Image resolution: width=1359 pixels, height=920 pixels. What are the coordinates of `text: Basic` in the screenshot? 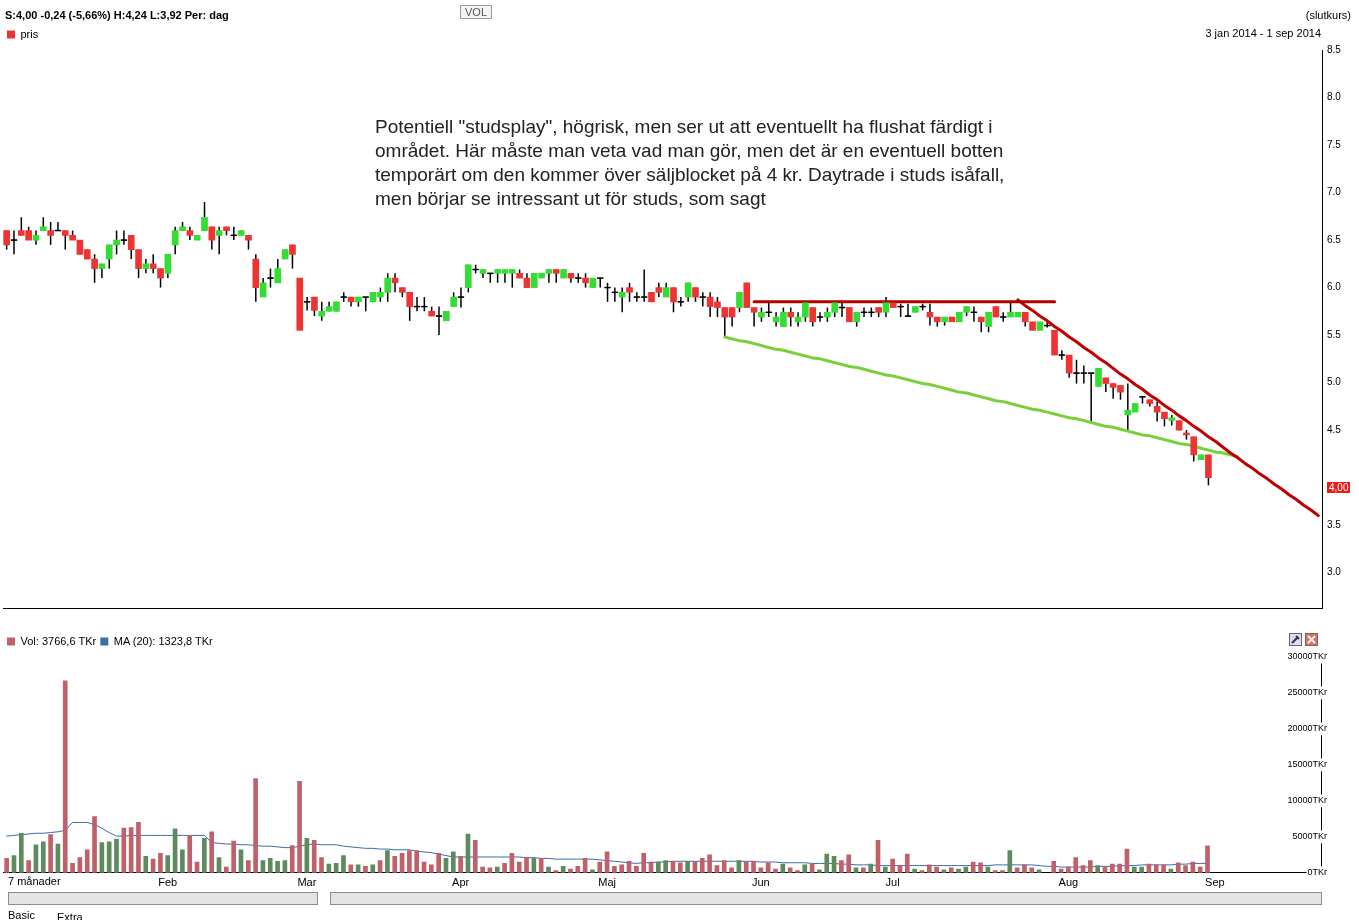 It's located at (21, 914).